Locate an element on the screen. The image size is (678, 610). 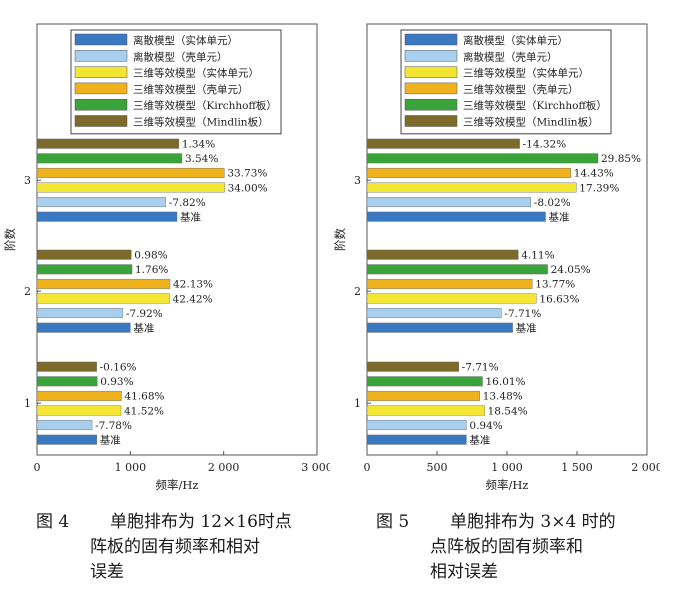
bar-data-label: 24.05% is located at coordinates (571, 270).